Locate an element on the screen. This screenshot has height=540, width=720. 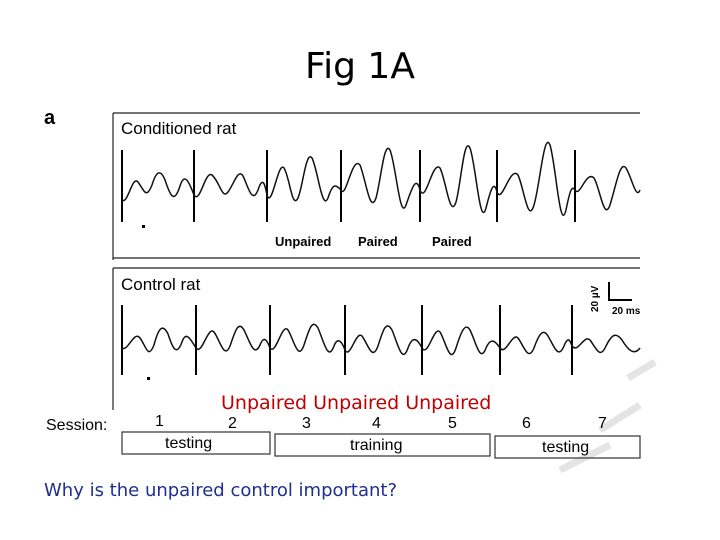
session-label: Session: is located at coordinates (76, 425).